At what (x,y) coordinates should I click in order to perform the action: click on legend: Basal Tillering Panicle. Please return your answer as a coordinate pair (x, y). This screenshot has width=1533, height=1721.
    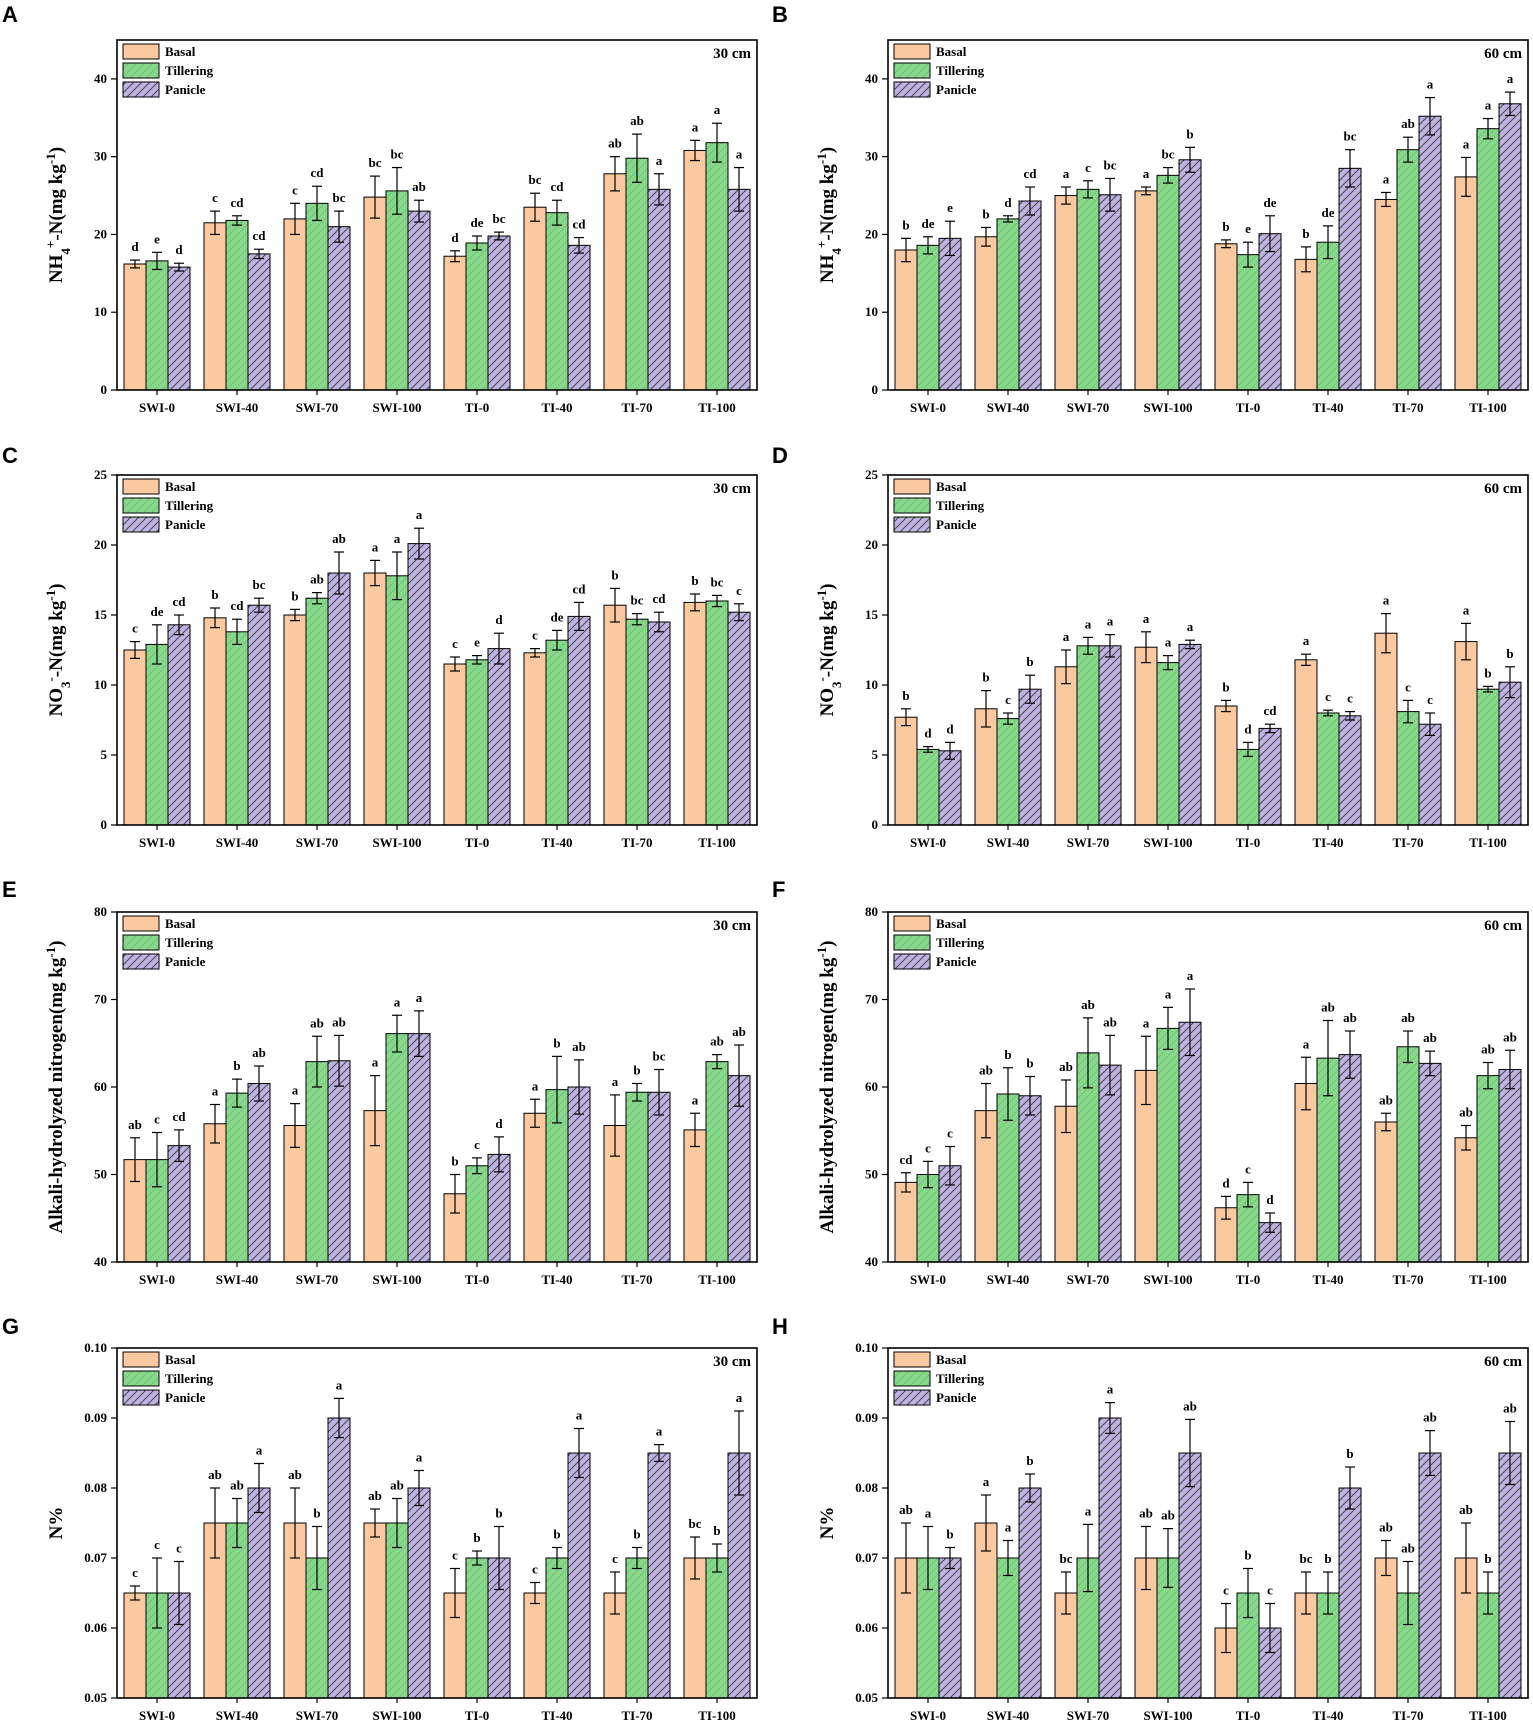
    Looking at the image, I should click on (168, 70).